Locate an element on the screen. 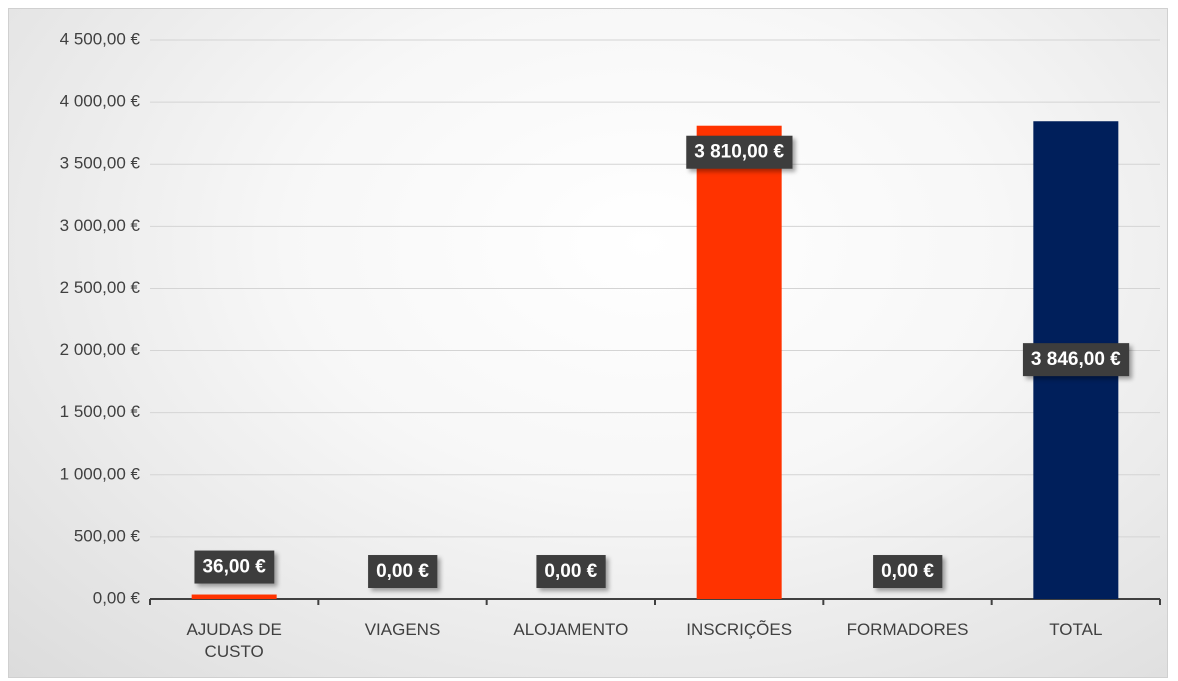 Image resolution: width=1178 pixels, height=681 pixels. y-tick-label: 2 500,00 € is located at coordinates (100, 287).